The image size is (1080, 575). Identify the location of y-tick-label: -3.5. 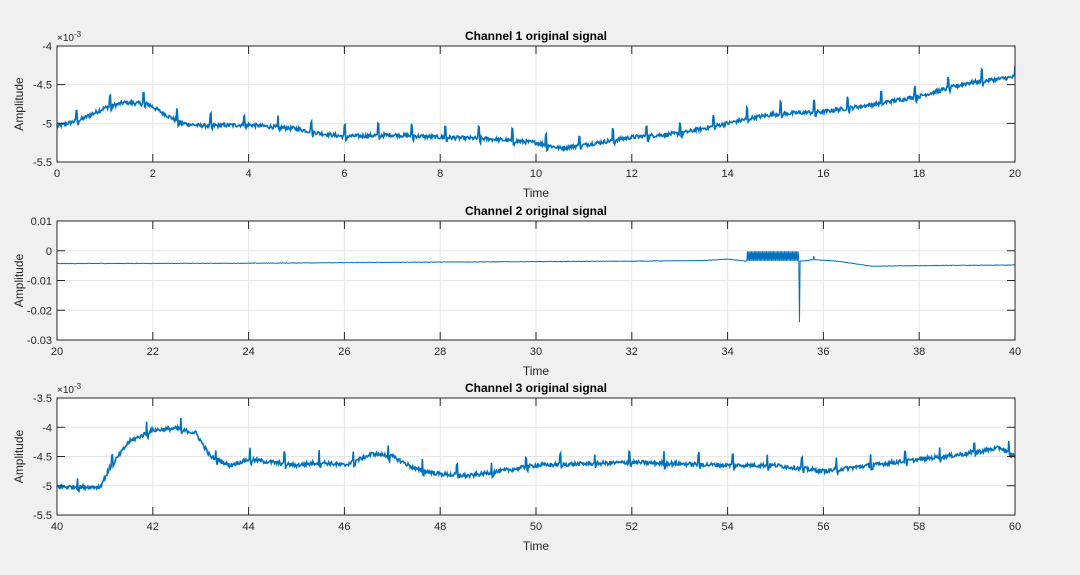
(42, 399).